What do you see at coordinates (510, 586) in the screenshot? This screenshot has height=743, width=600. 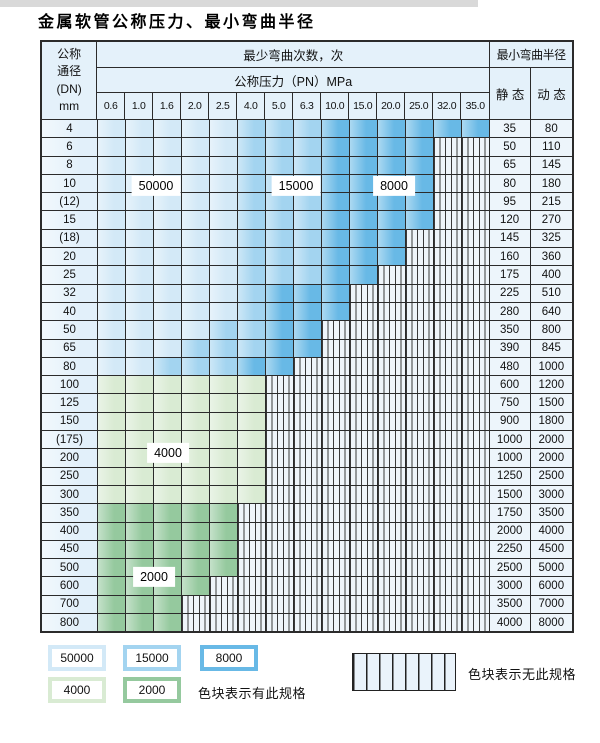 I see `static-cell: 3000` at bounding box center [510, 586].